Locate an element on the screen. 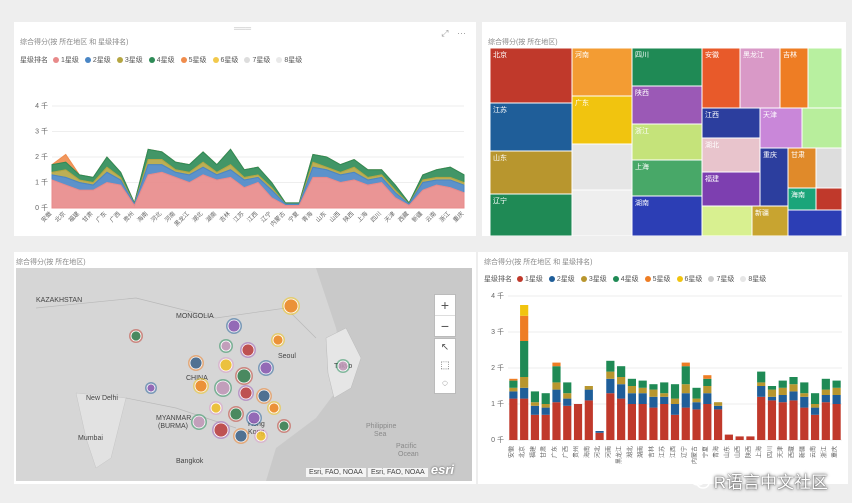 This screenshot has width=852, height=503. legend-item: 3星级 is located at coordinates (593, 279).